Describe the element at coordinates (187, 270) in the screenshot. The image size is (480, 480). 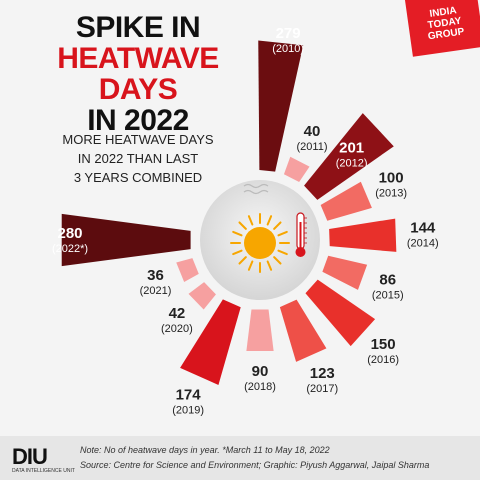
I see `bar-2021` at that location.